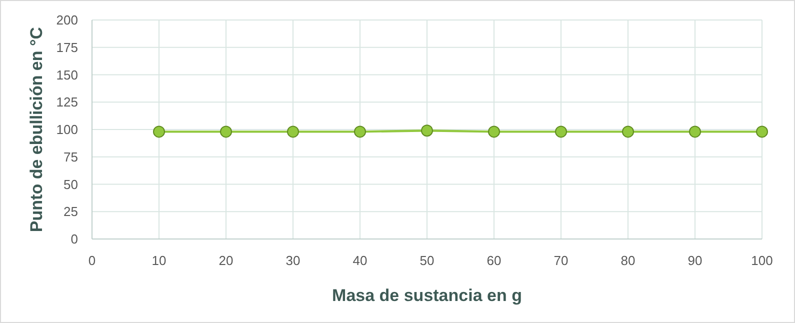 The height and width of the screenshot is (323, 795). I want to click on x-tick-label: 80, so click(628, 260).